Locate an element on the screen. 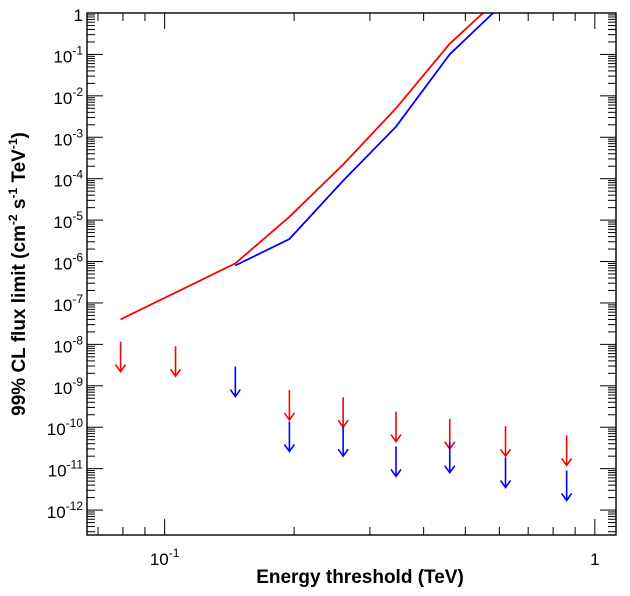 The width and height of the screenshot is (630, 596). y-axis-title-prefix: 99% CL flux limit (cm is located at coordinates (19, 320).